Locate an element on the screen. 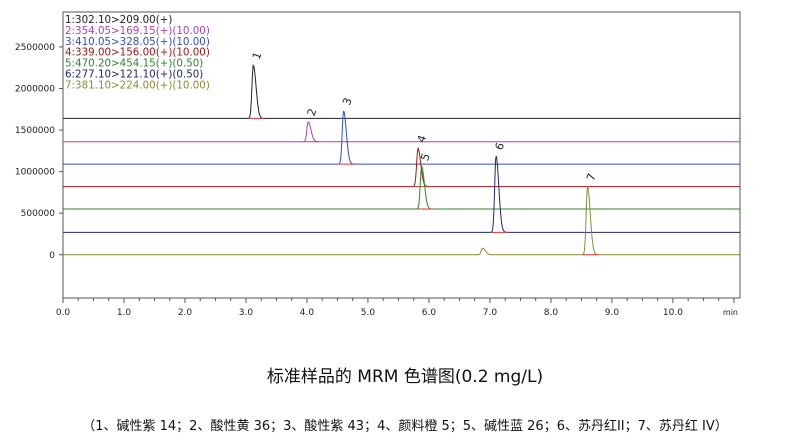  figure-title: 标准样品的 MRM 色谱图(0.2 mg/L) is located at coordinates (405, 377).